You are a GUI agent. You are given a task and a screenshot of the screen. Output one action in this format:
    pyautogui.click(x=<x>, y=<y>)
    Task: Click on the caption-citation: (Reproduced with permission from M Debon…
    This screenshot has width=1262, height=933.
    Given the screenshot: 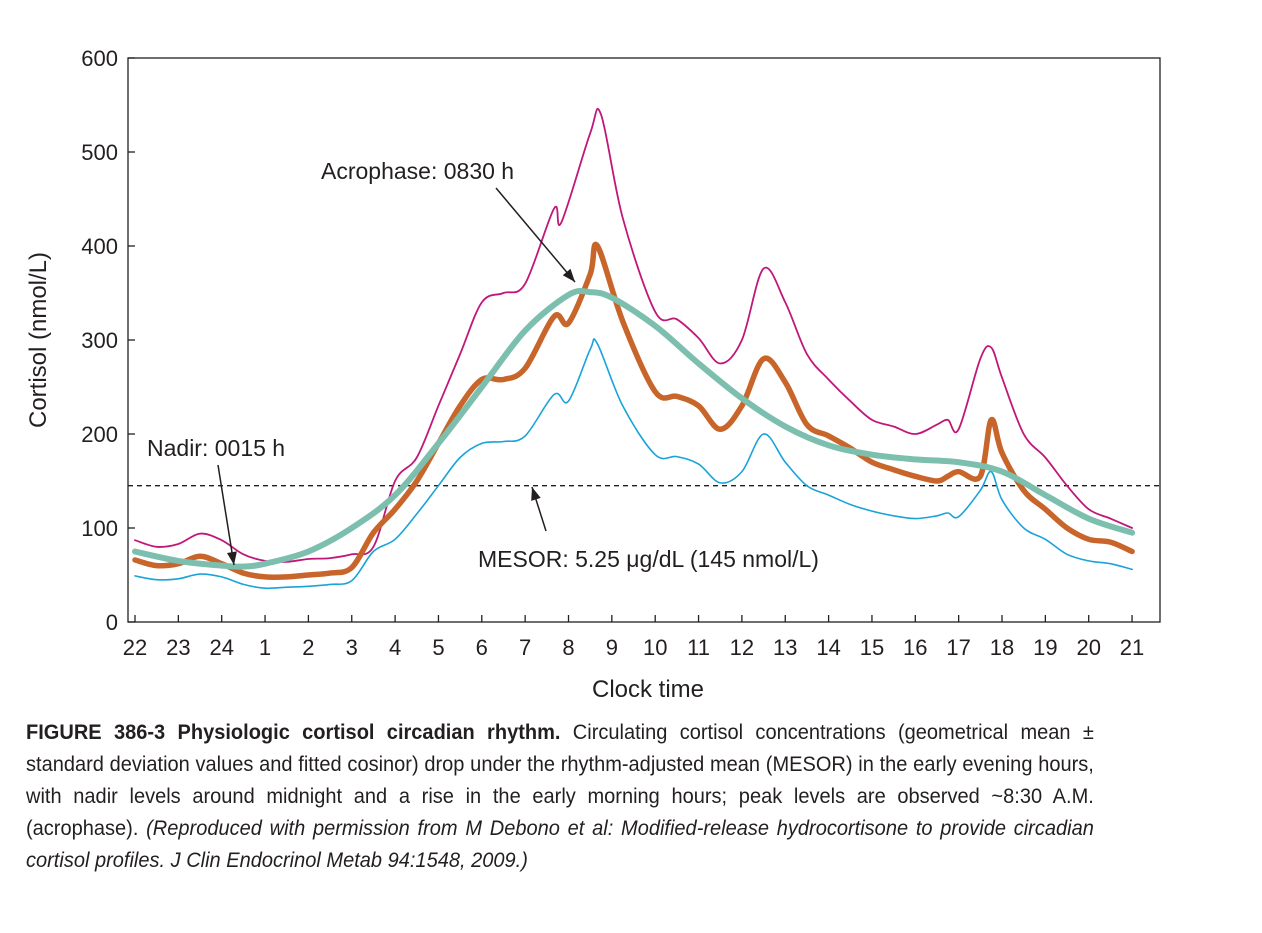 What is the action you would take?
    pyautogui.click(x=560, y=844)
    